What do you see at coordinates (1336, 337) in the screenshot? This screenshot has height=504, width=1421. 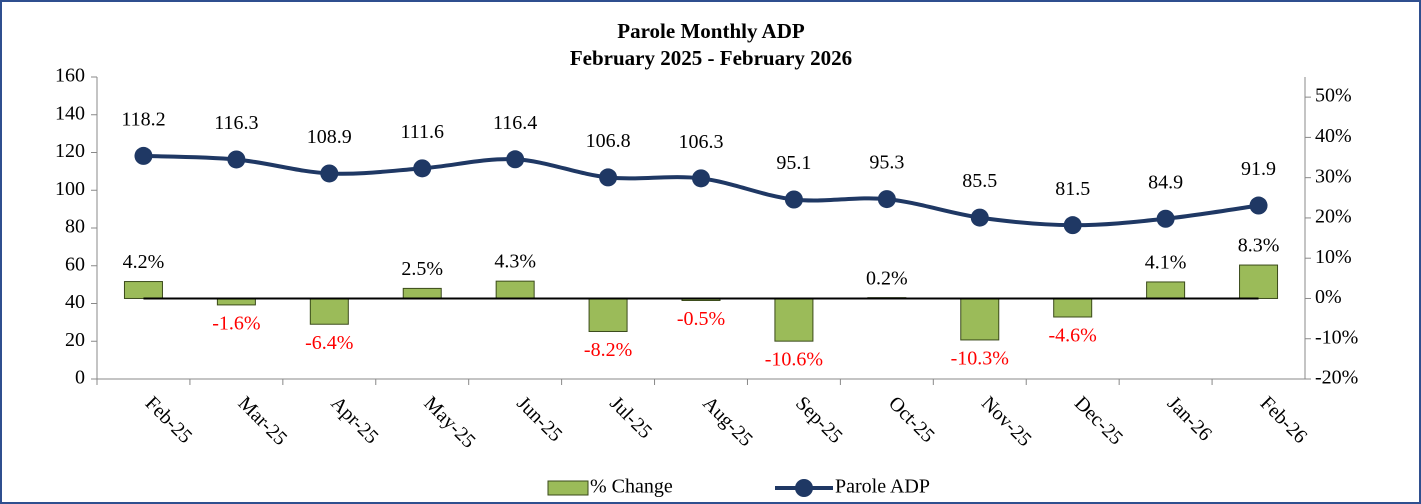 I see `y2-tick-label: -10%` at bounding box center [1336, 337].